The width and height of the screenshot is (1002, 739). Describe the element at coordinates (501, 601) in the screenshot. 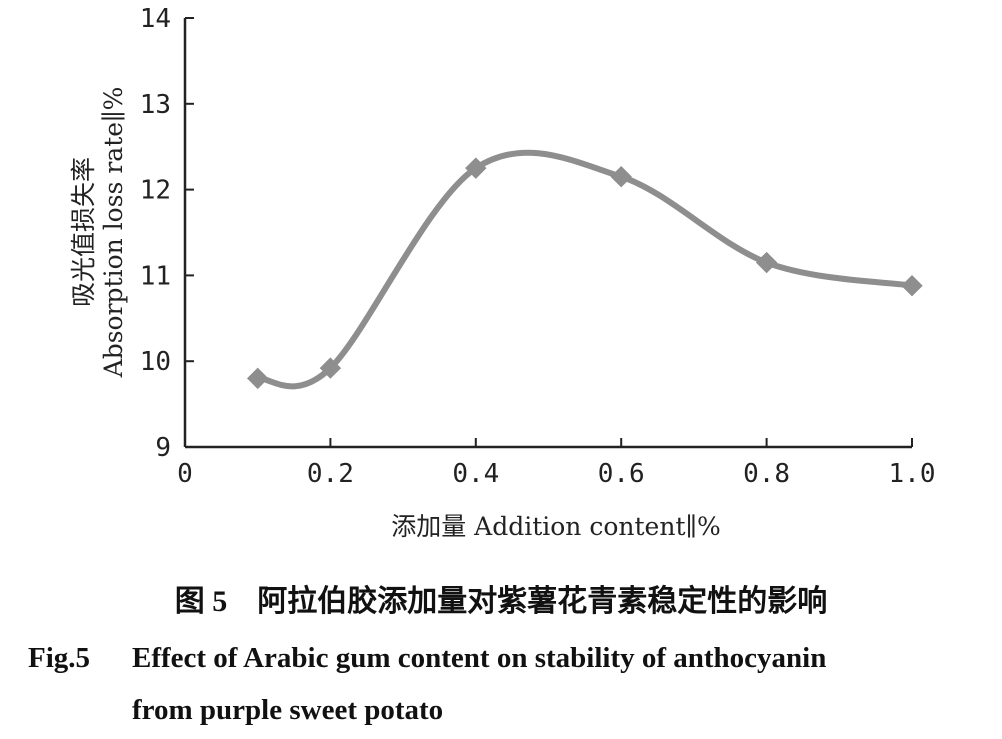

I see `figure-caption-cn: 图 5 阿拉伯胶添加量对紫薯花青素稳定性的影响` at that location.